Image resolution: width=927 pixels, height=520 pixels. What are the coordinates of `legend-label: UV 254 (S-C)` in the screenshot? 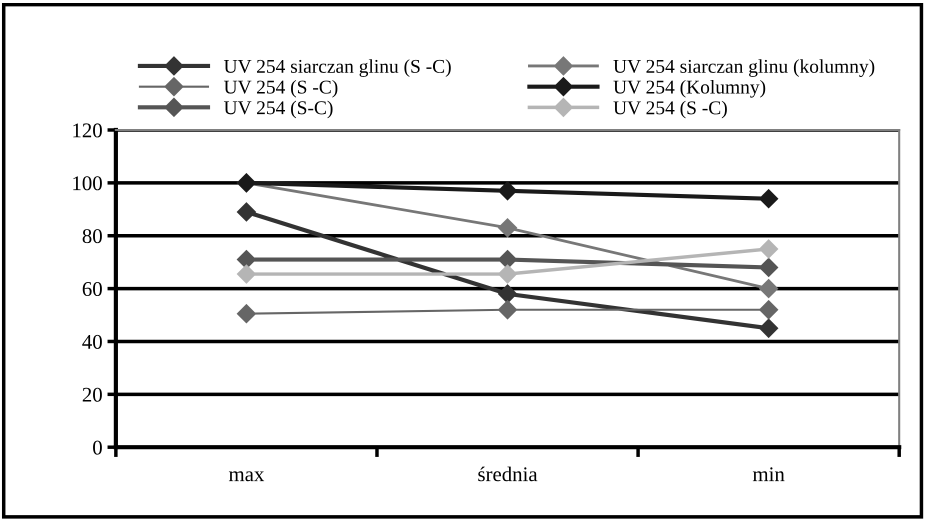 It's located at (278, 109).